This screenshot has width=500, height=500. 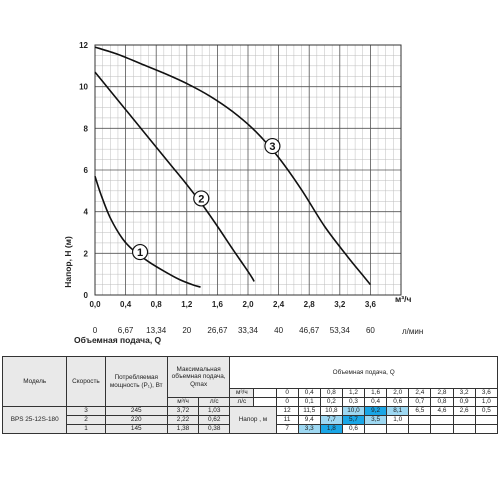 I want to click on header-speed: Скорость, so click(x=86, y=381).